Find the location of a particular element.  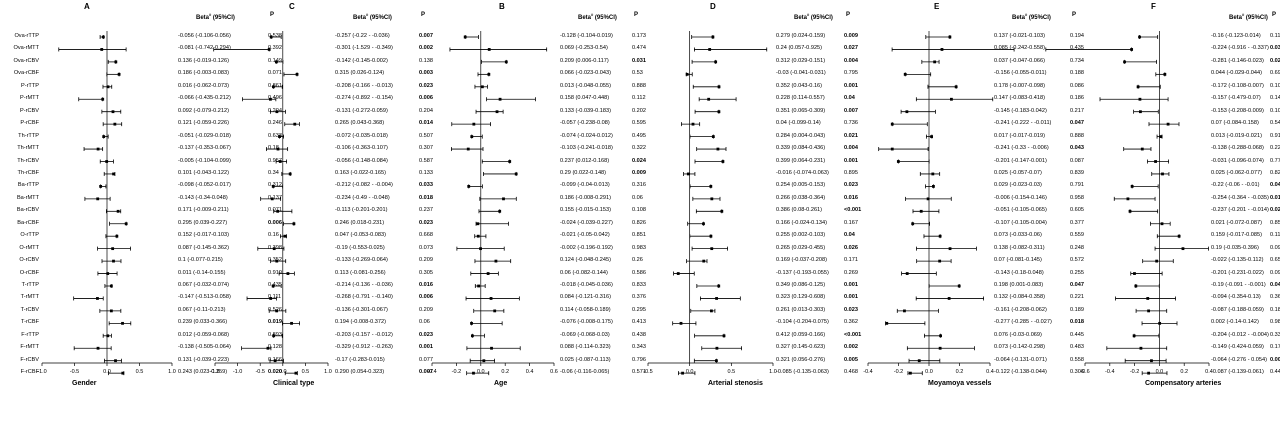

p-value: 0.04 is located at coordinates (849, 98).